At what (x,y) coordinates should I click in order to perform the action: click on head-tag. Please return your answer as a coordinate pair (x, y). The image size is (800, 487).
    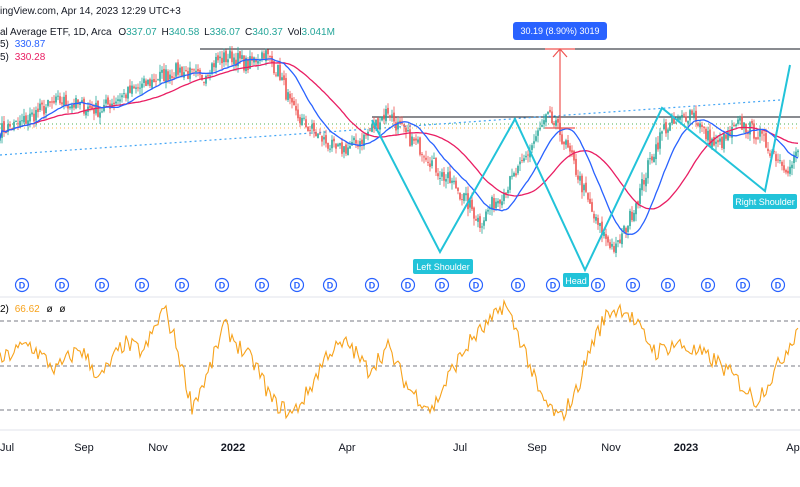
    Looking at the image, I should click on (576, 280).